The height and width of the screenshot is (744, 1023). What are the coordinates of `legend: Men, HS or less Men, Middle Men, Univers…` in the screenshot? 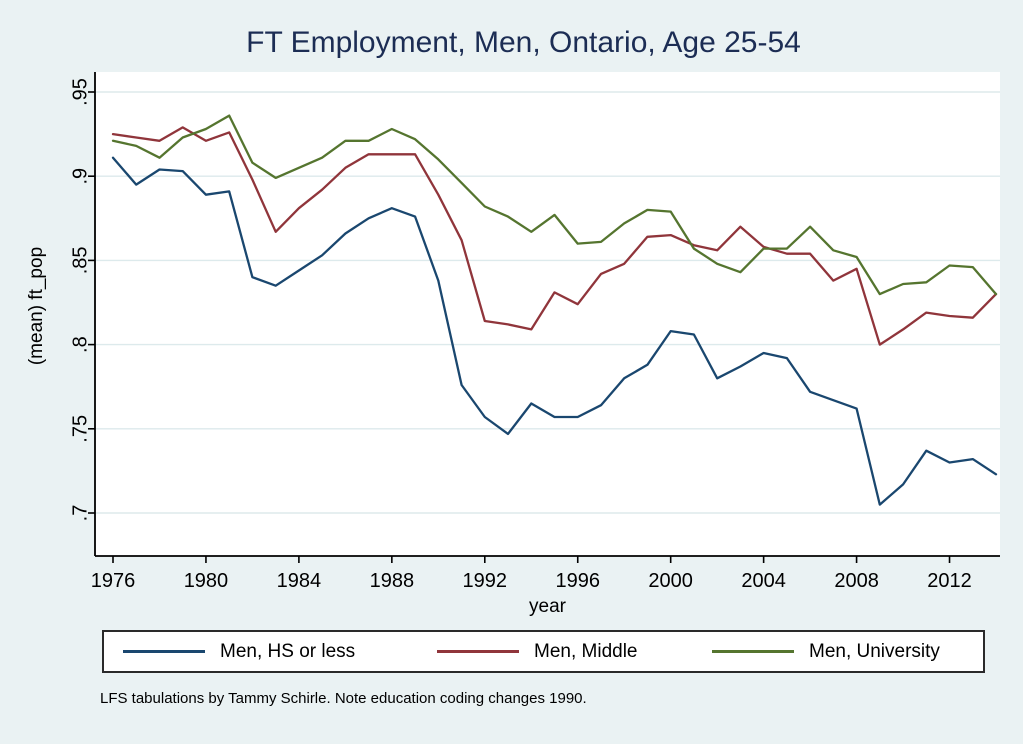 It's located at (543, 651).